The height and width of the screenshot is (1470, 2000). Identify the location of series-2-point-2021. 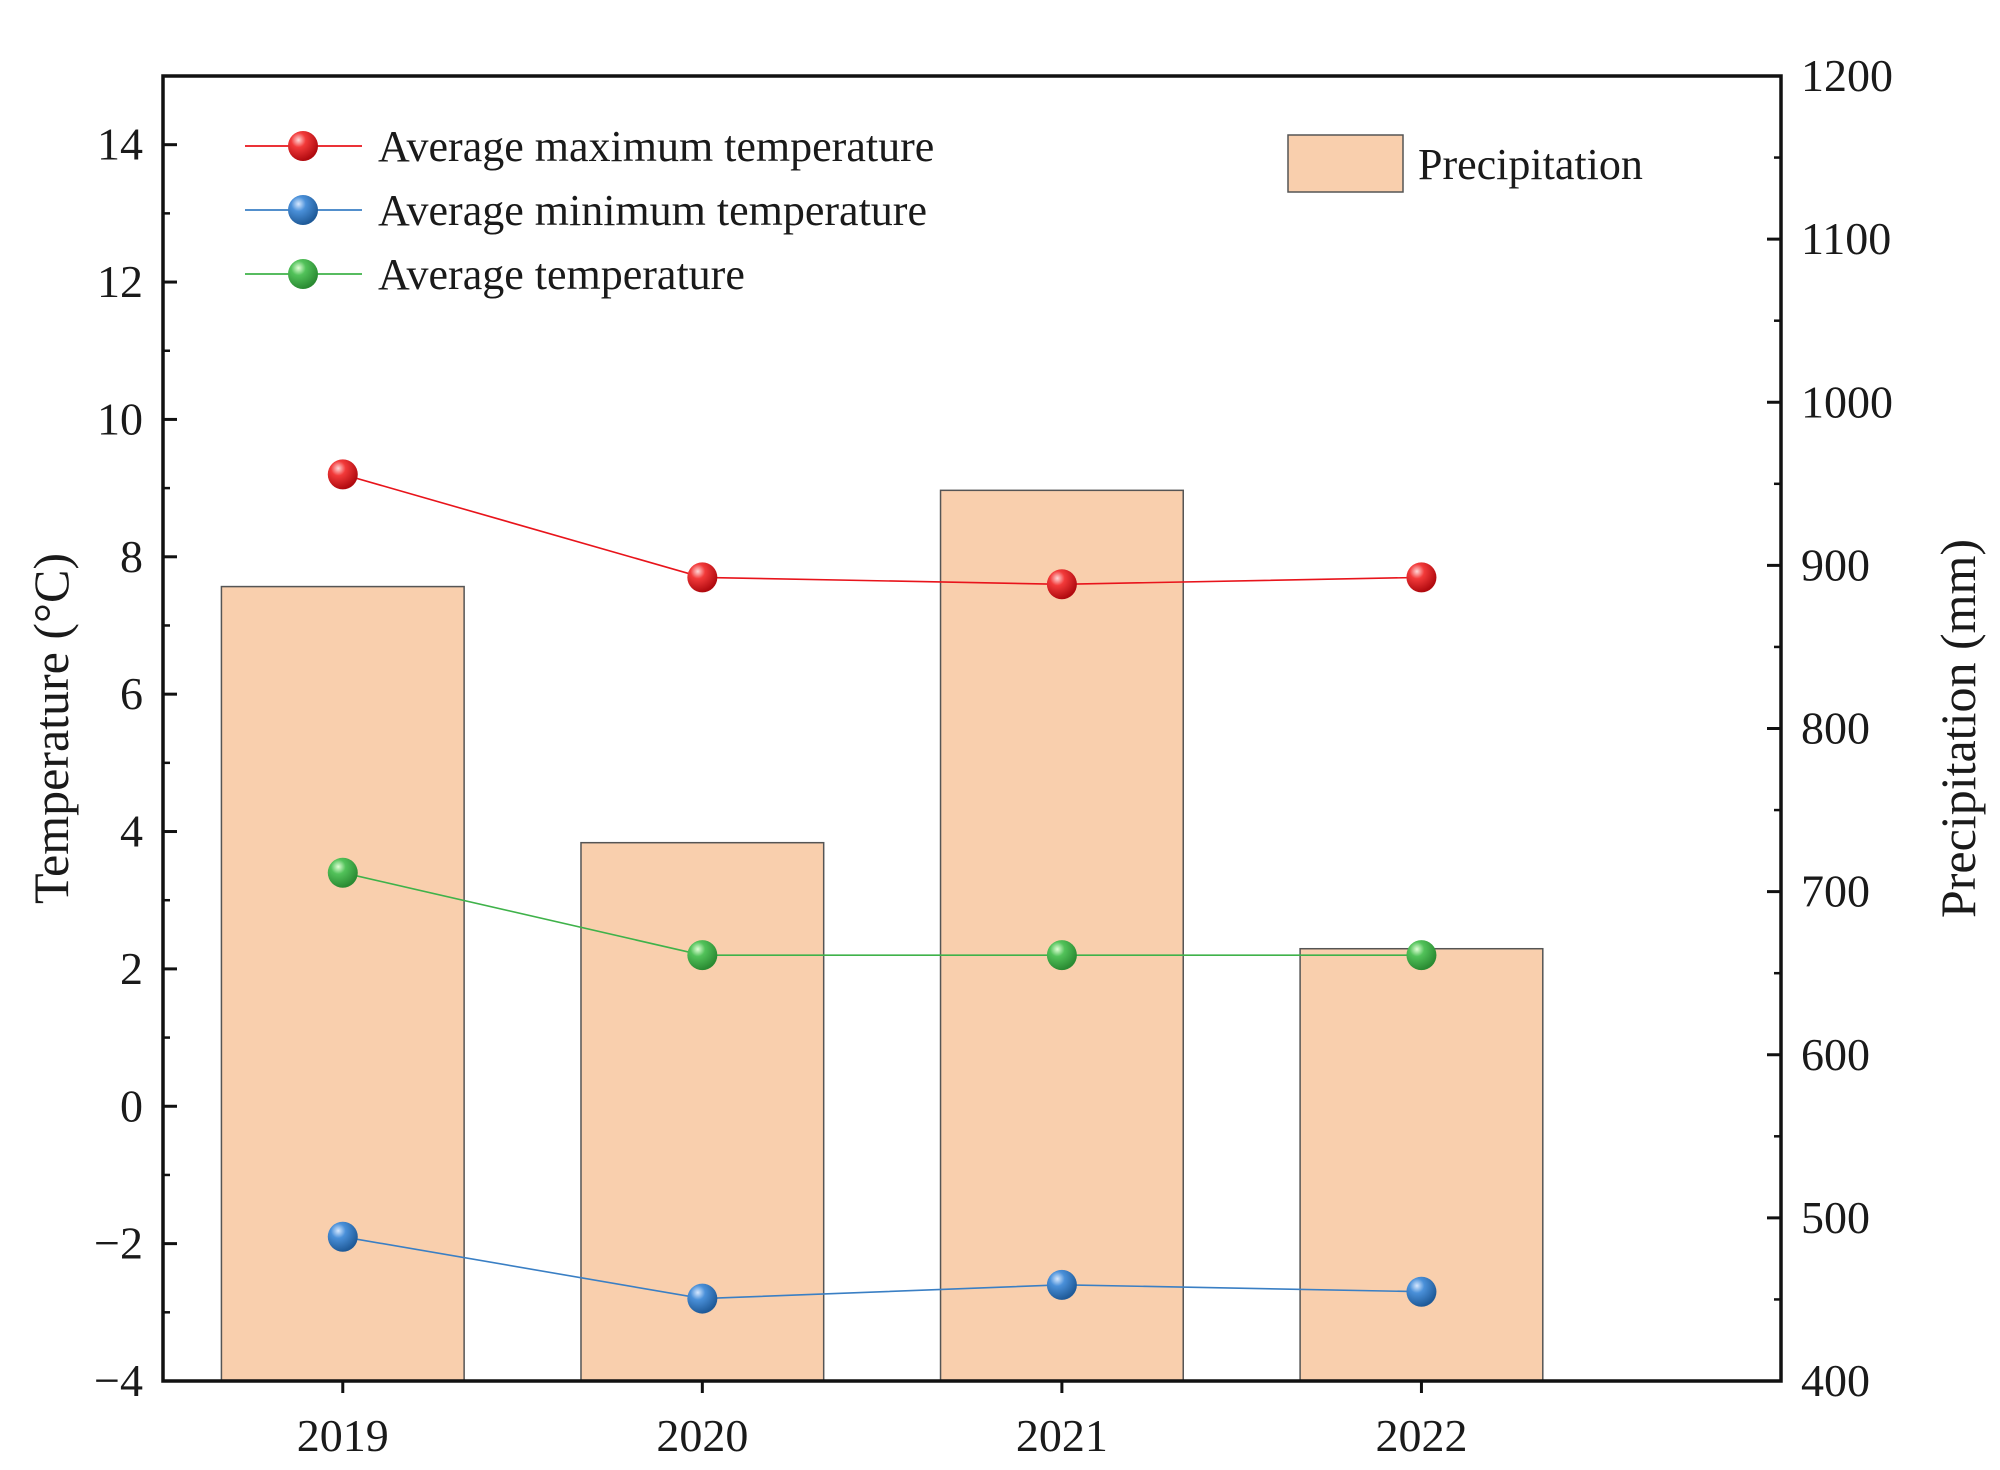
(1061, 1284).